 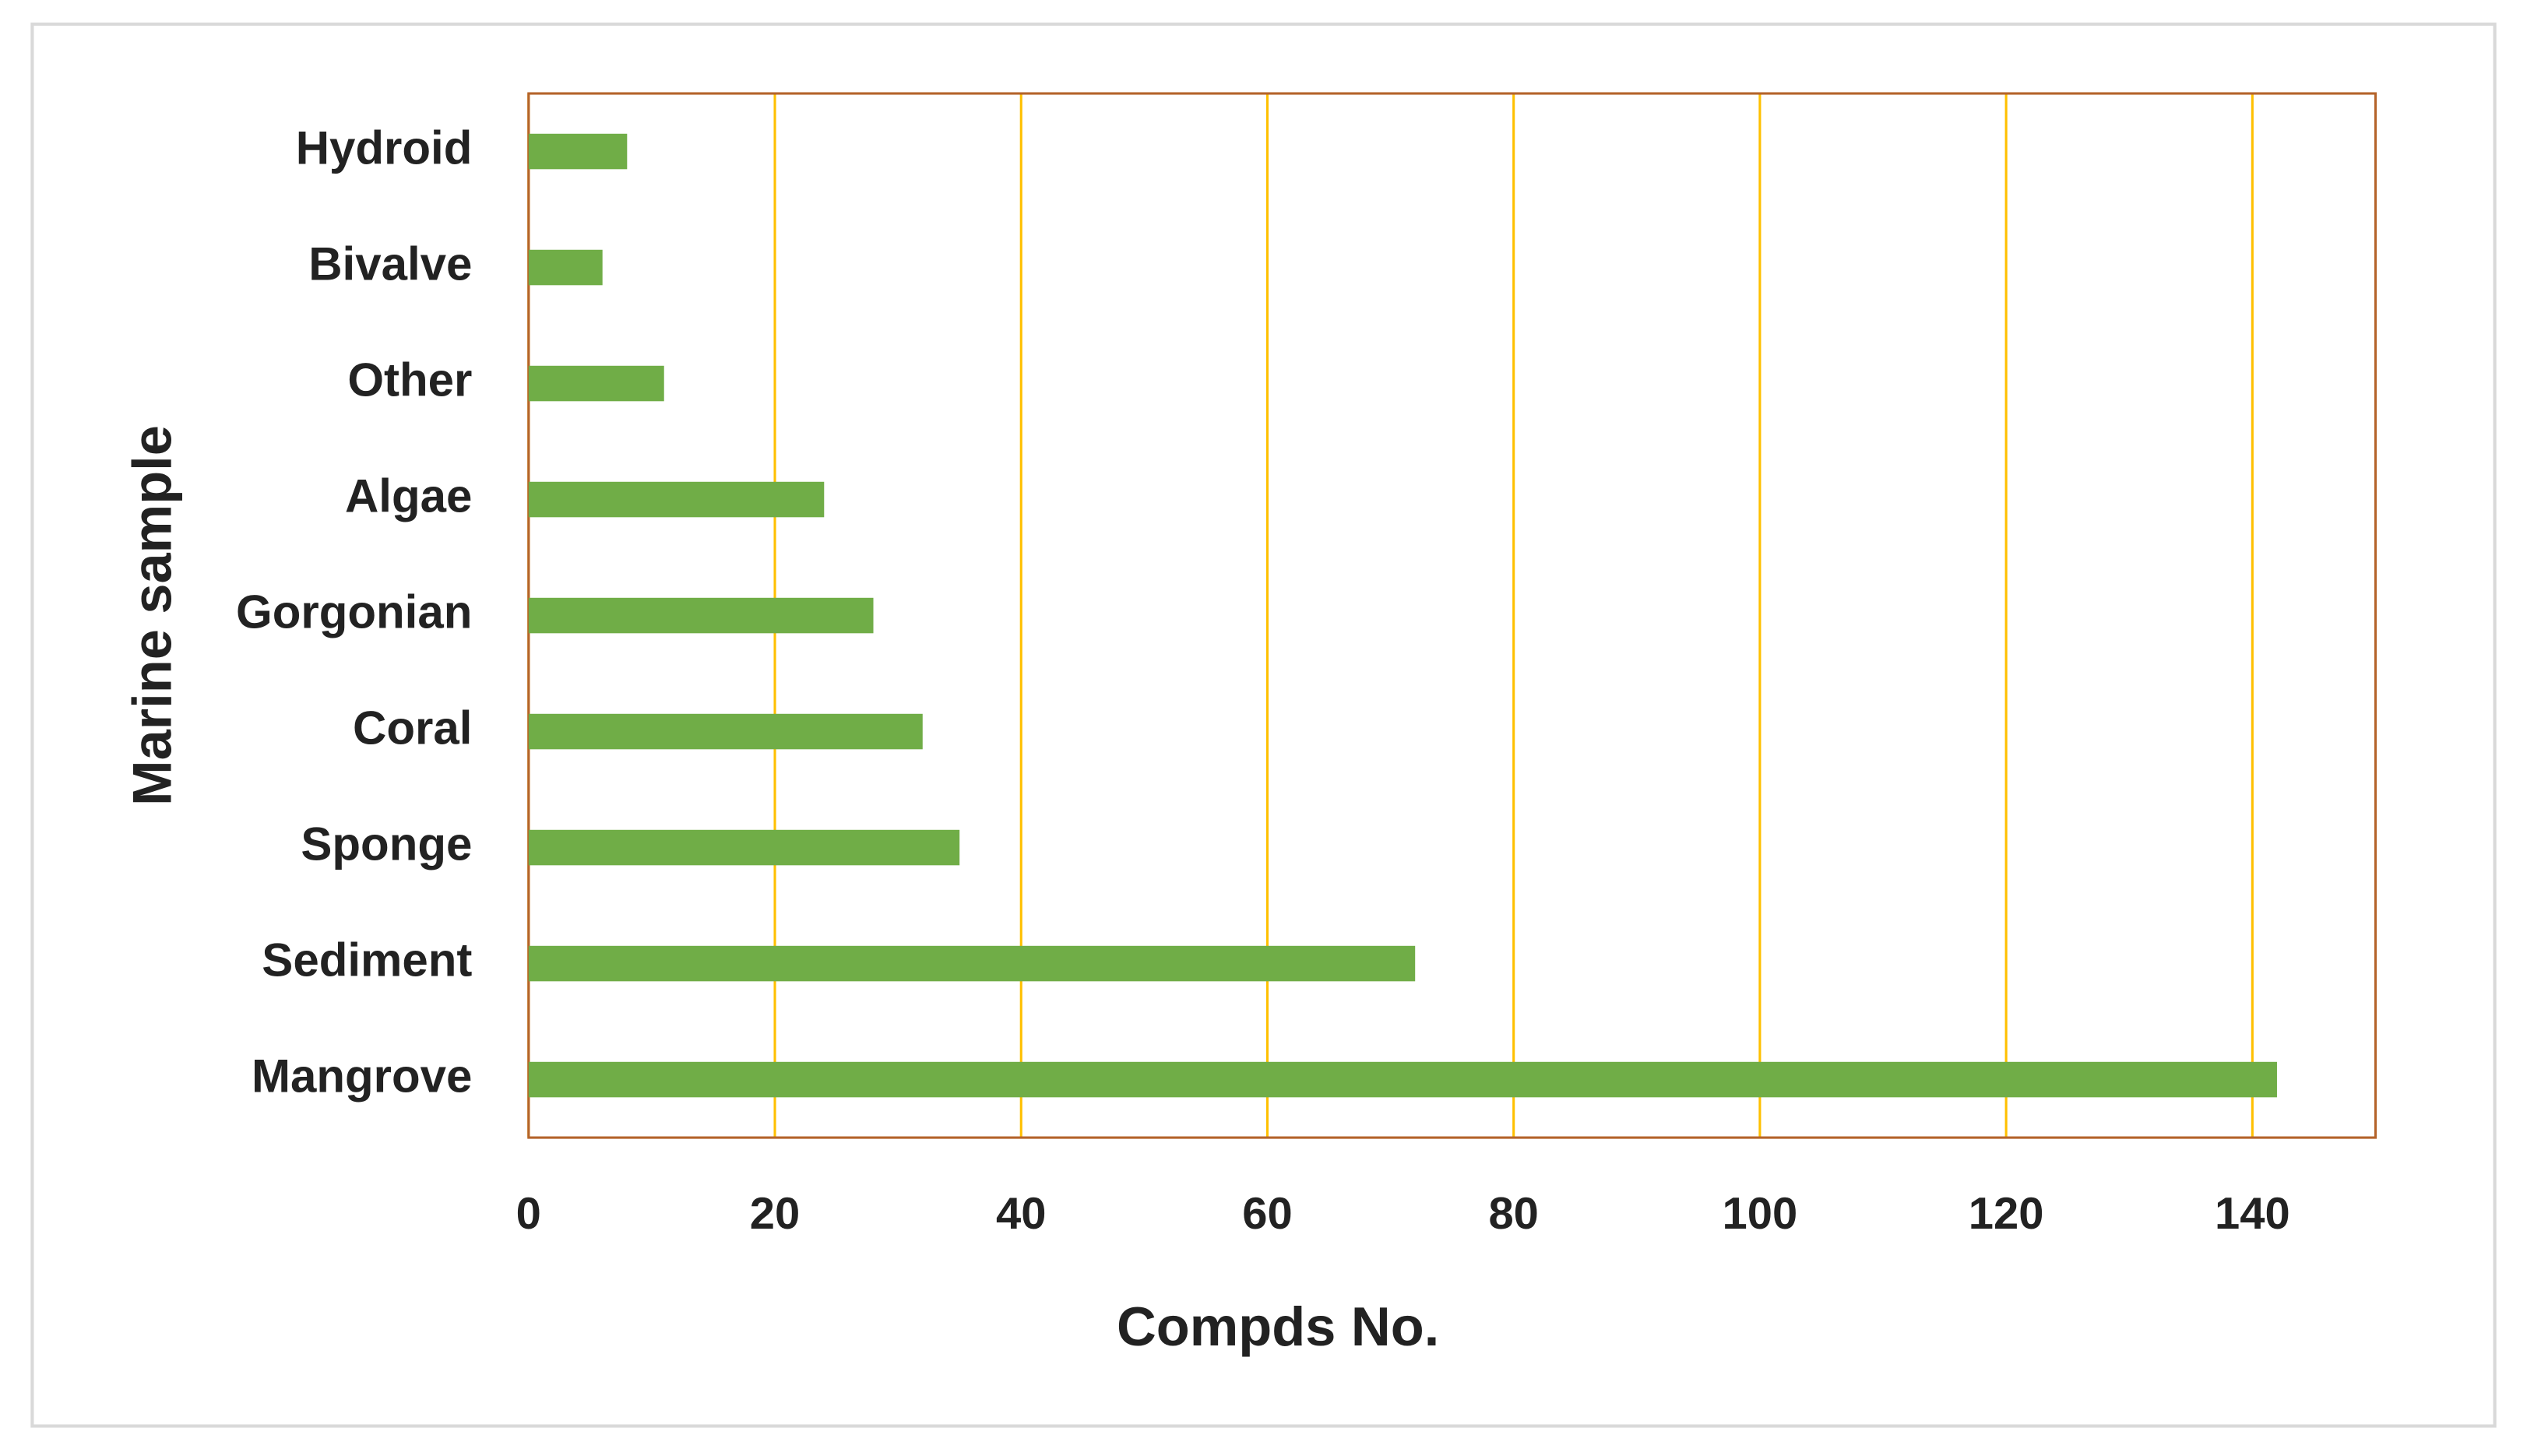 I want to click on y-tick-label: Gorgonian, so click(x=354, y=612).